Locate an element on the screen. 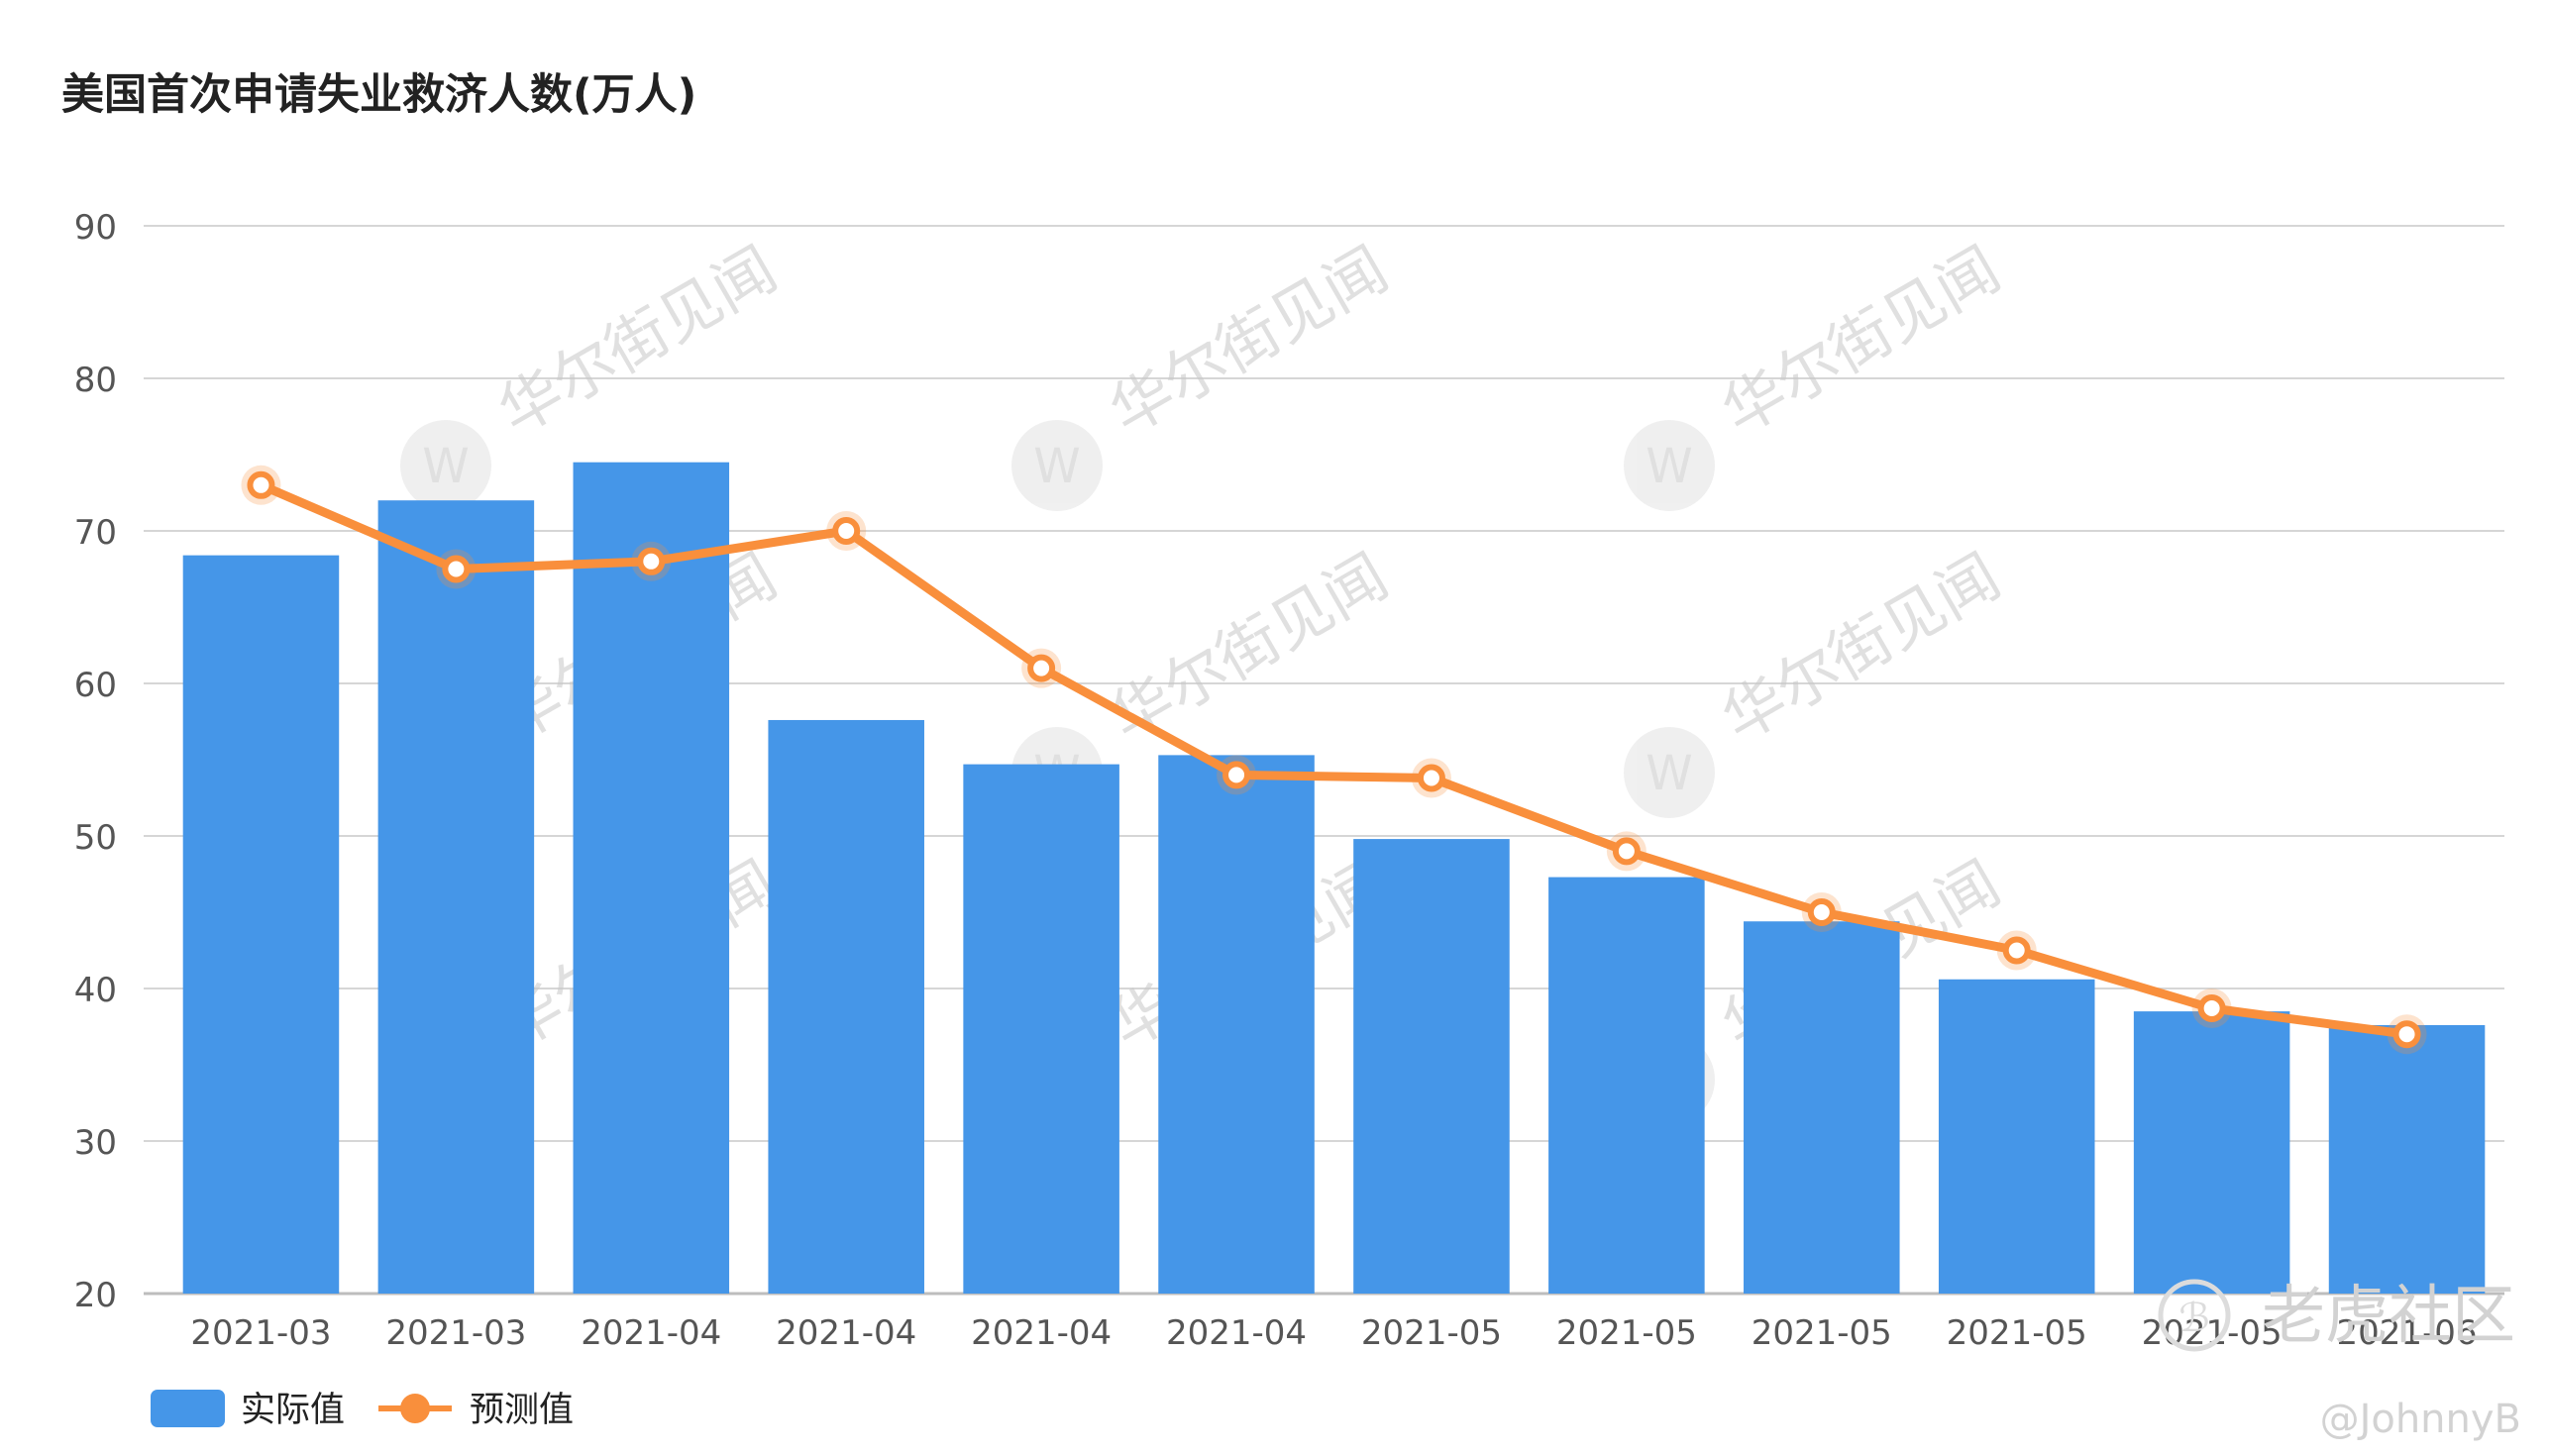 This screenshot has width=2549, height=1456. legend-label-line: 预测值 is located at coordinates (522, 1410).